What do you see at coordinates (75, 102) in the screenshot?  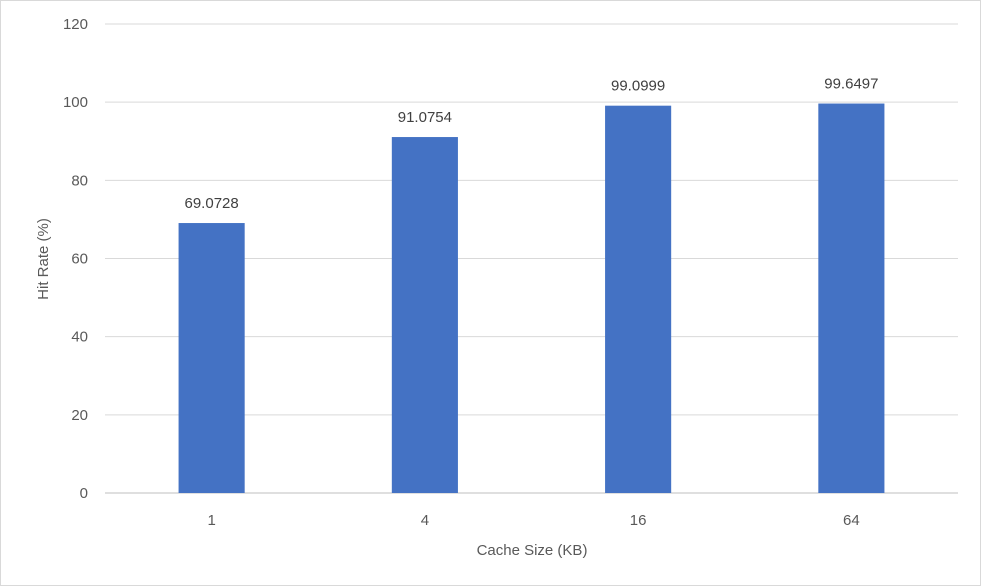 I see `y-tick-label: 100` at bounding box center [75, 102].